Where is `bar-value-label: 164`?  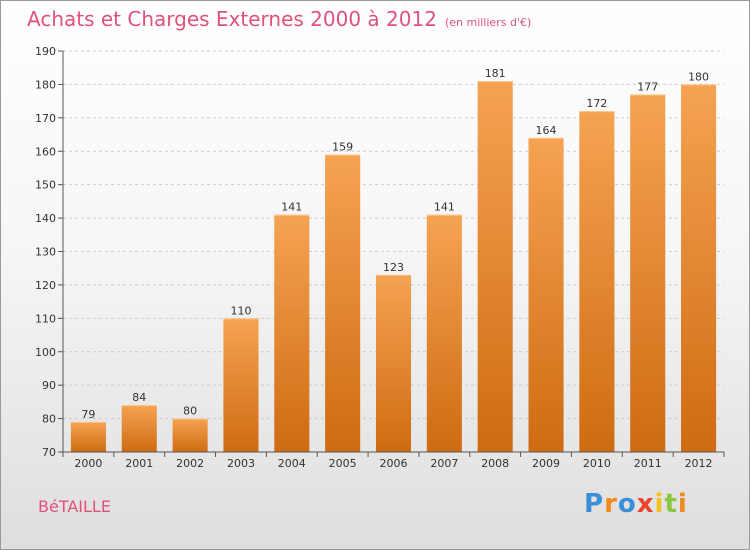 bar-value-label: 164 is located at coordinates (546, 130).